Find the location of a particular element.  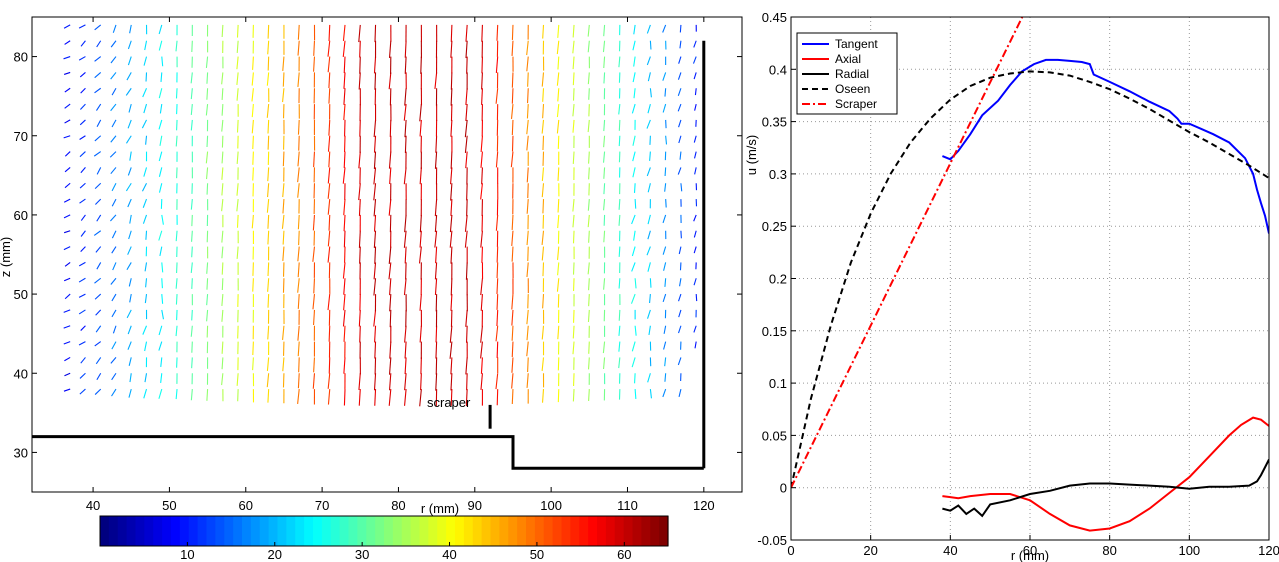

line-x-tick-label: 80 is located at coordinates (1109, 550).